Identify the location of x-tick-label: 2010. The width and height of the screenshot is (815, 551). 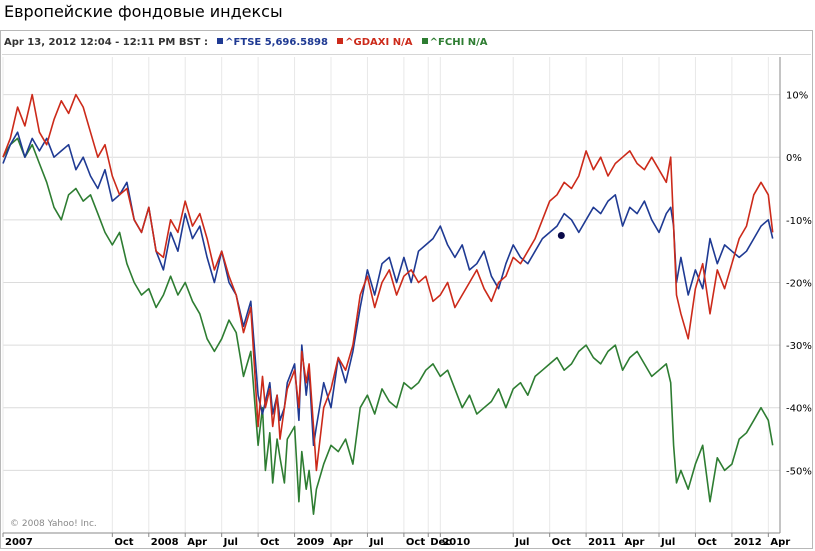
(456, 542).